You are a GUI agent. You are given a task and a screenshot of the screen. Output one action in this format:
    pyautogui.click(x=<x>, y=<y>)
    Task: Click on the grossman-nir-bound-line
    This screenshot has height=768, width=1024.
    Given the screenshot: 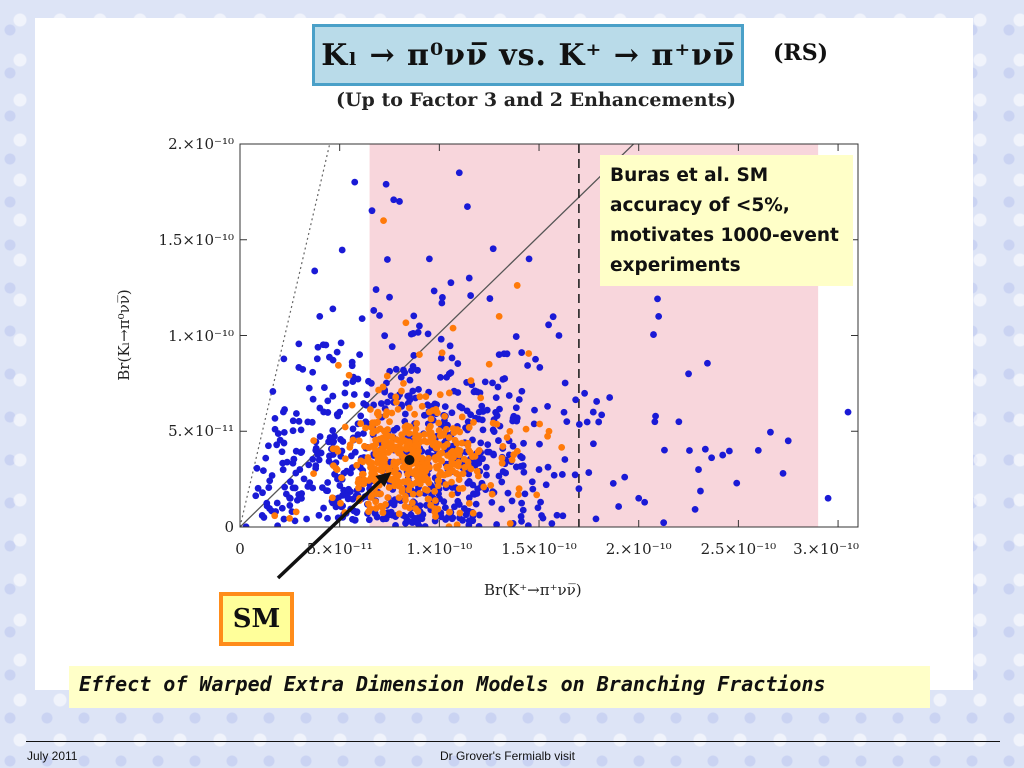 What is the action you would take?
    pyautogui.click(x=285, y=335)
    